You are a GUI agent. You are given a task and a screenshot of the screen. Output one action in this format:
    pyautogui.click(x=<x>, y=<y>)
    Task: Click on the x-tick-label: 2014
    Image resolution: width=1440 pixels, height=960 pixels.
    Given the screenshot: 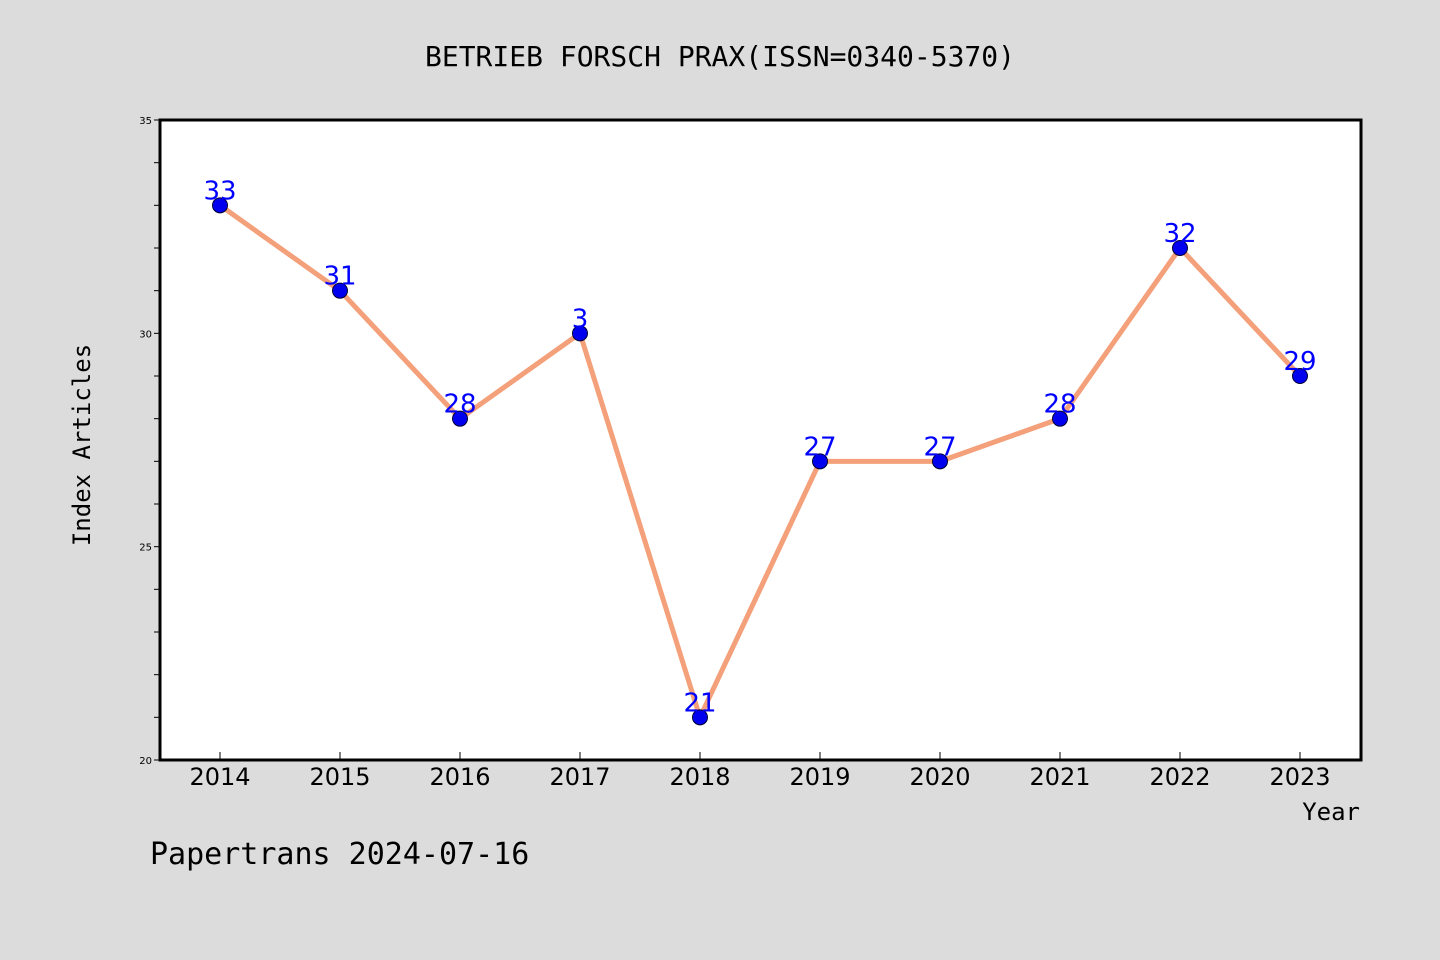 What is the action you would take?
    pyautogui.click(x=219, y=777)
    